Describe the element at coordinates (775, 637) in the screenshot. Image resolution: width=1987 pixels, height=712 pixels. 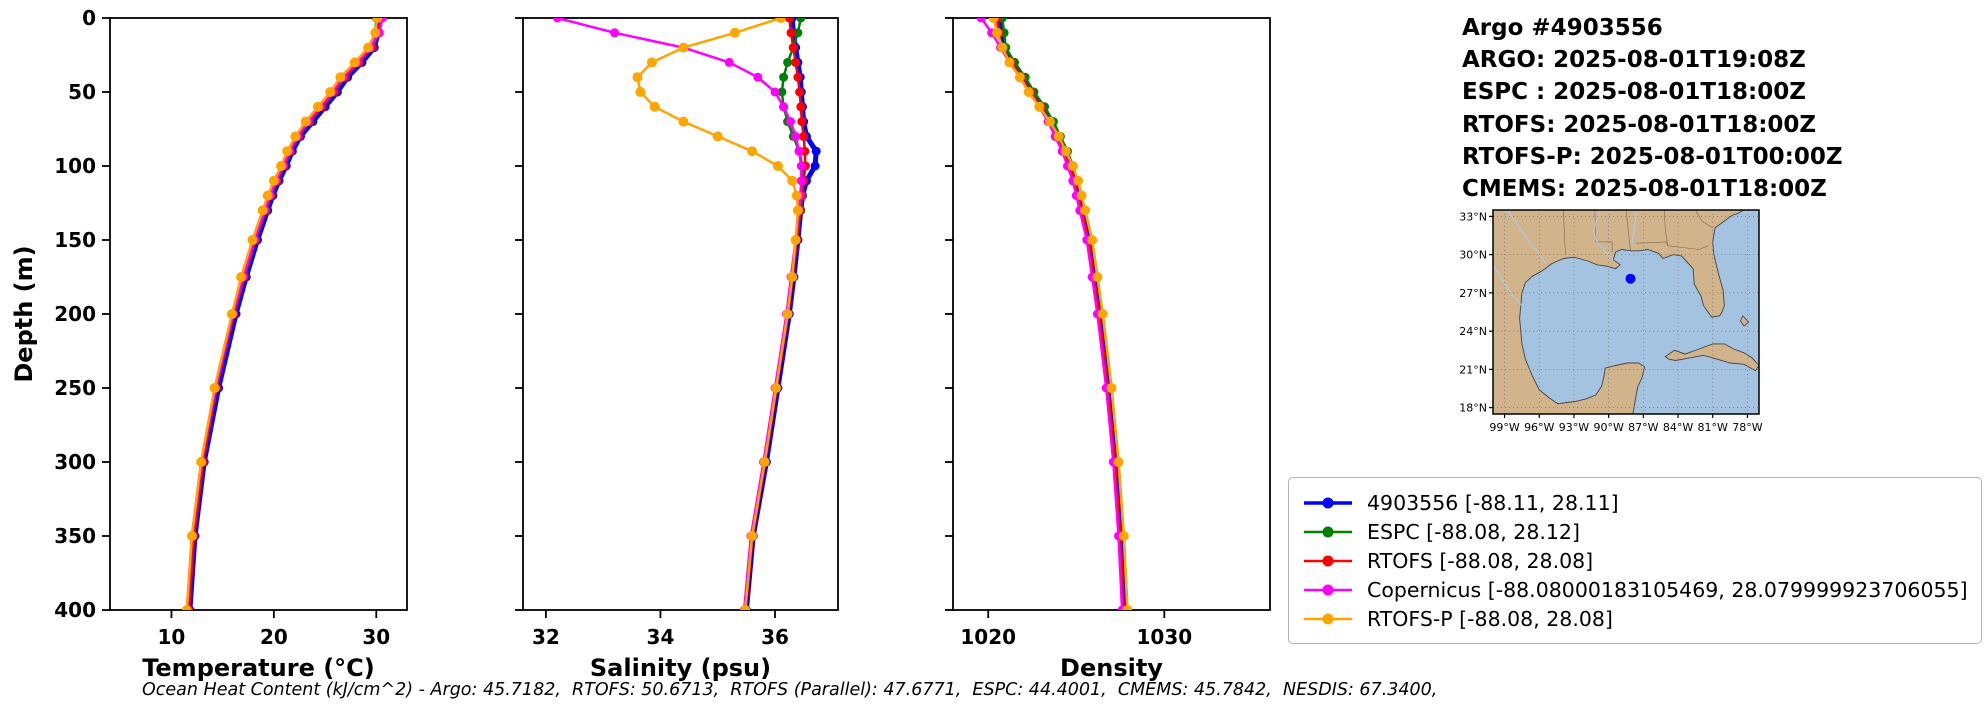
I see `x-tick-label: 36` at that location.